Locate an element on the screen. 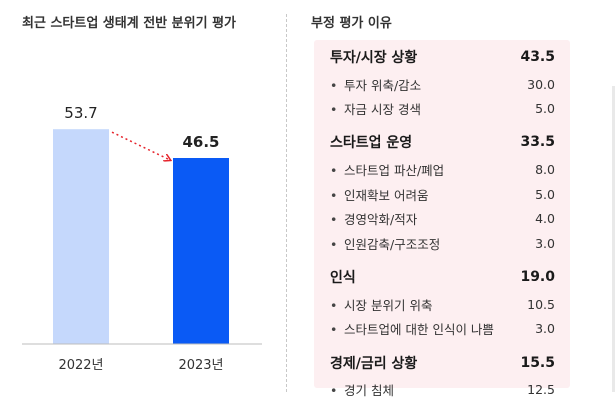 This screenshot has width=615, height=402. category-row: 경제/금리 상황 15.5 is located at coordinates (442, 363).